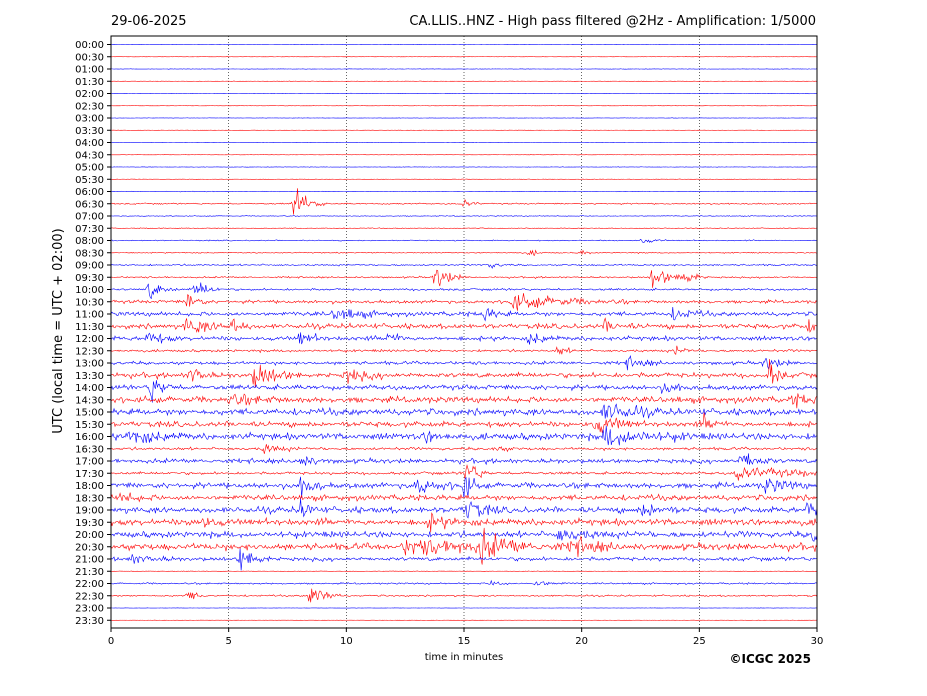  I want to click on y-tick-label: 03:30, so click(89, 131).